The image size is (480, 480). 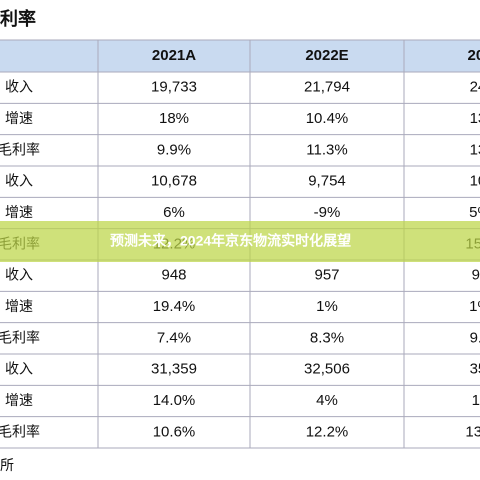 What do you see at coordinates (174, 306) in the screenshot?
I see `cell-value: 19.4%` at bounding box center [174, 306].